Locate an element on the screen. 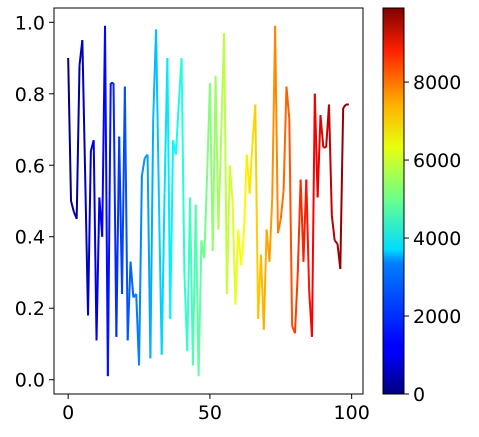 The height and width of the screenshot is (437, 479). colorbar-frame is located at coordinates (393, 201).